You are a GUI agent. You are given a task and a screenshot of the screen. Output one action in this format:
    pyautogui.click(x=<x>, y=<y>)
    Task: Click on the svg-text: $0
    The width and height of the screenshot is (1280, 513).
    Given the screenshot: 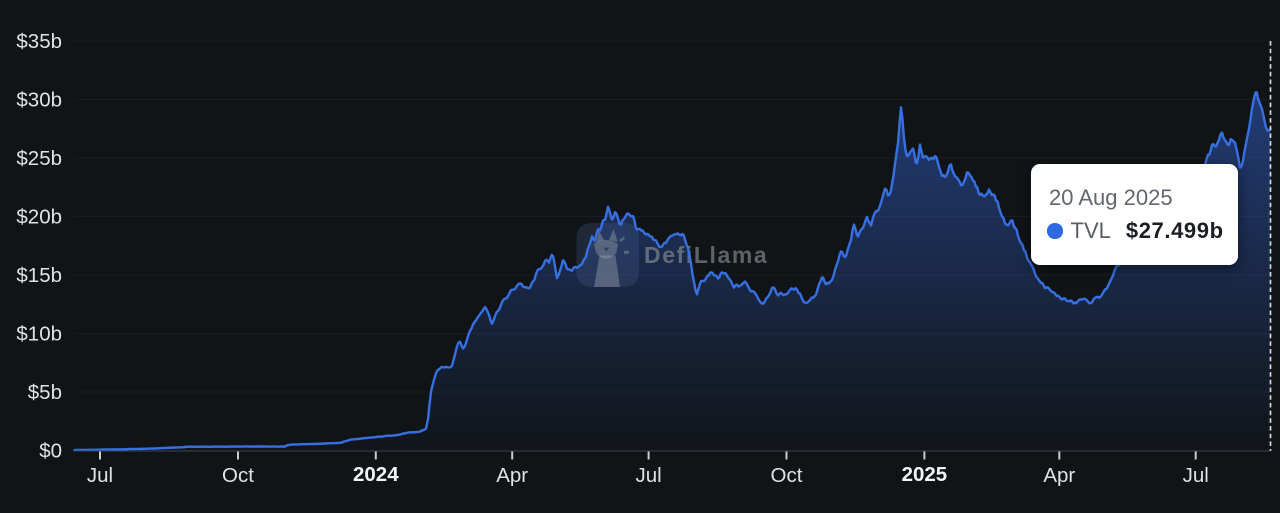 What is the action you would take?
    pyautogui.click(x=50, y=451)
    